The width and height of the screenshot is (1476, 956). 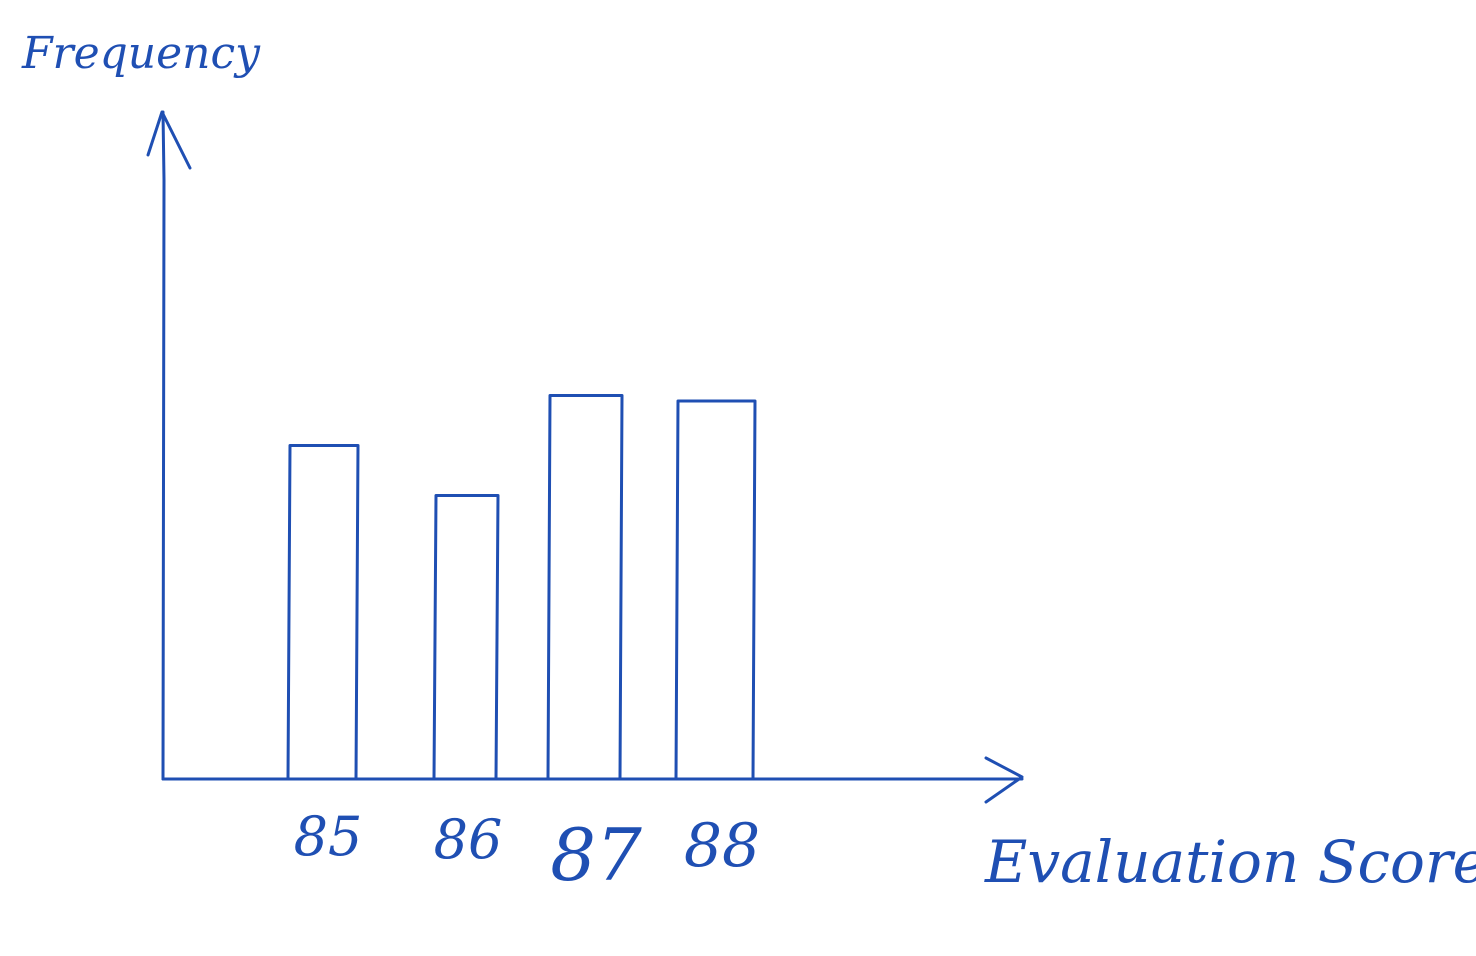 What do you see at coordinates (169, 140) in the screenshot?
I see `y-axis-arrowhead` at bounding box center [169, 140].